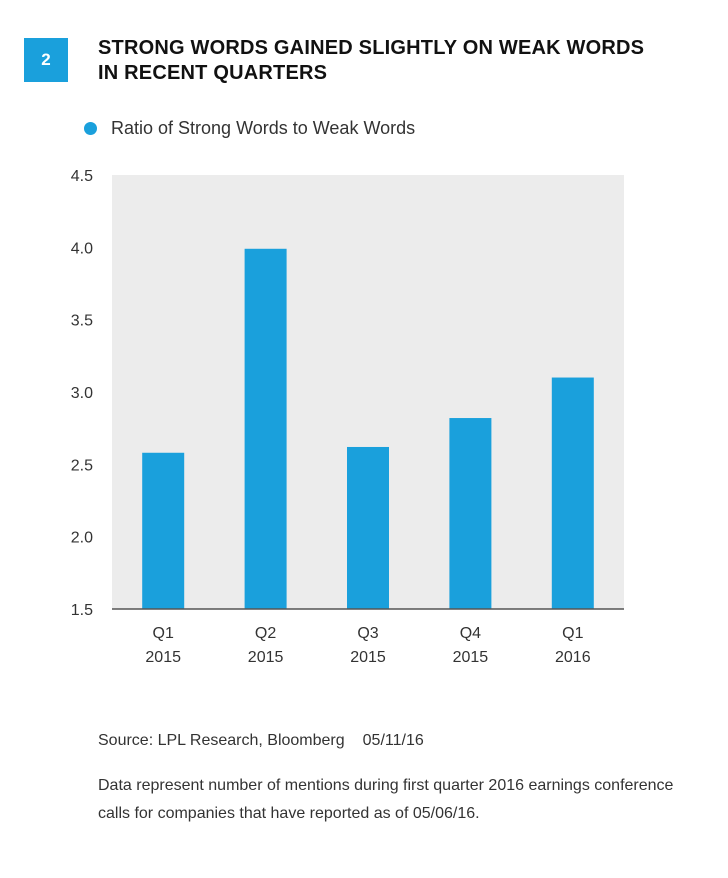 The height and width of the screenshot is (878, 728). I want to click on source-text: Source: LPL Research, Bloomberg, so click(221, 740).